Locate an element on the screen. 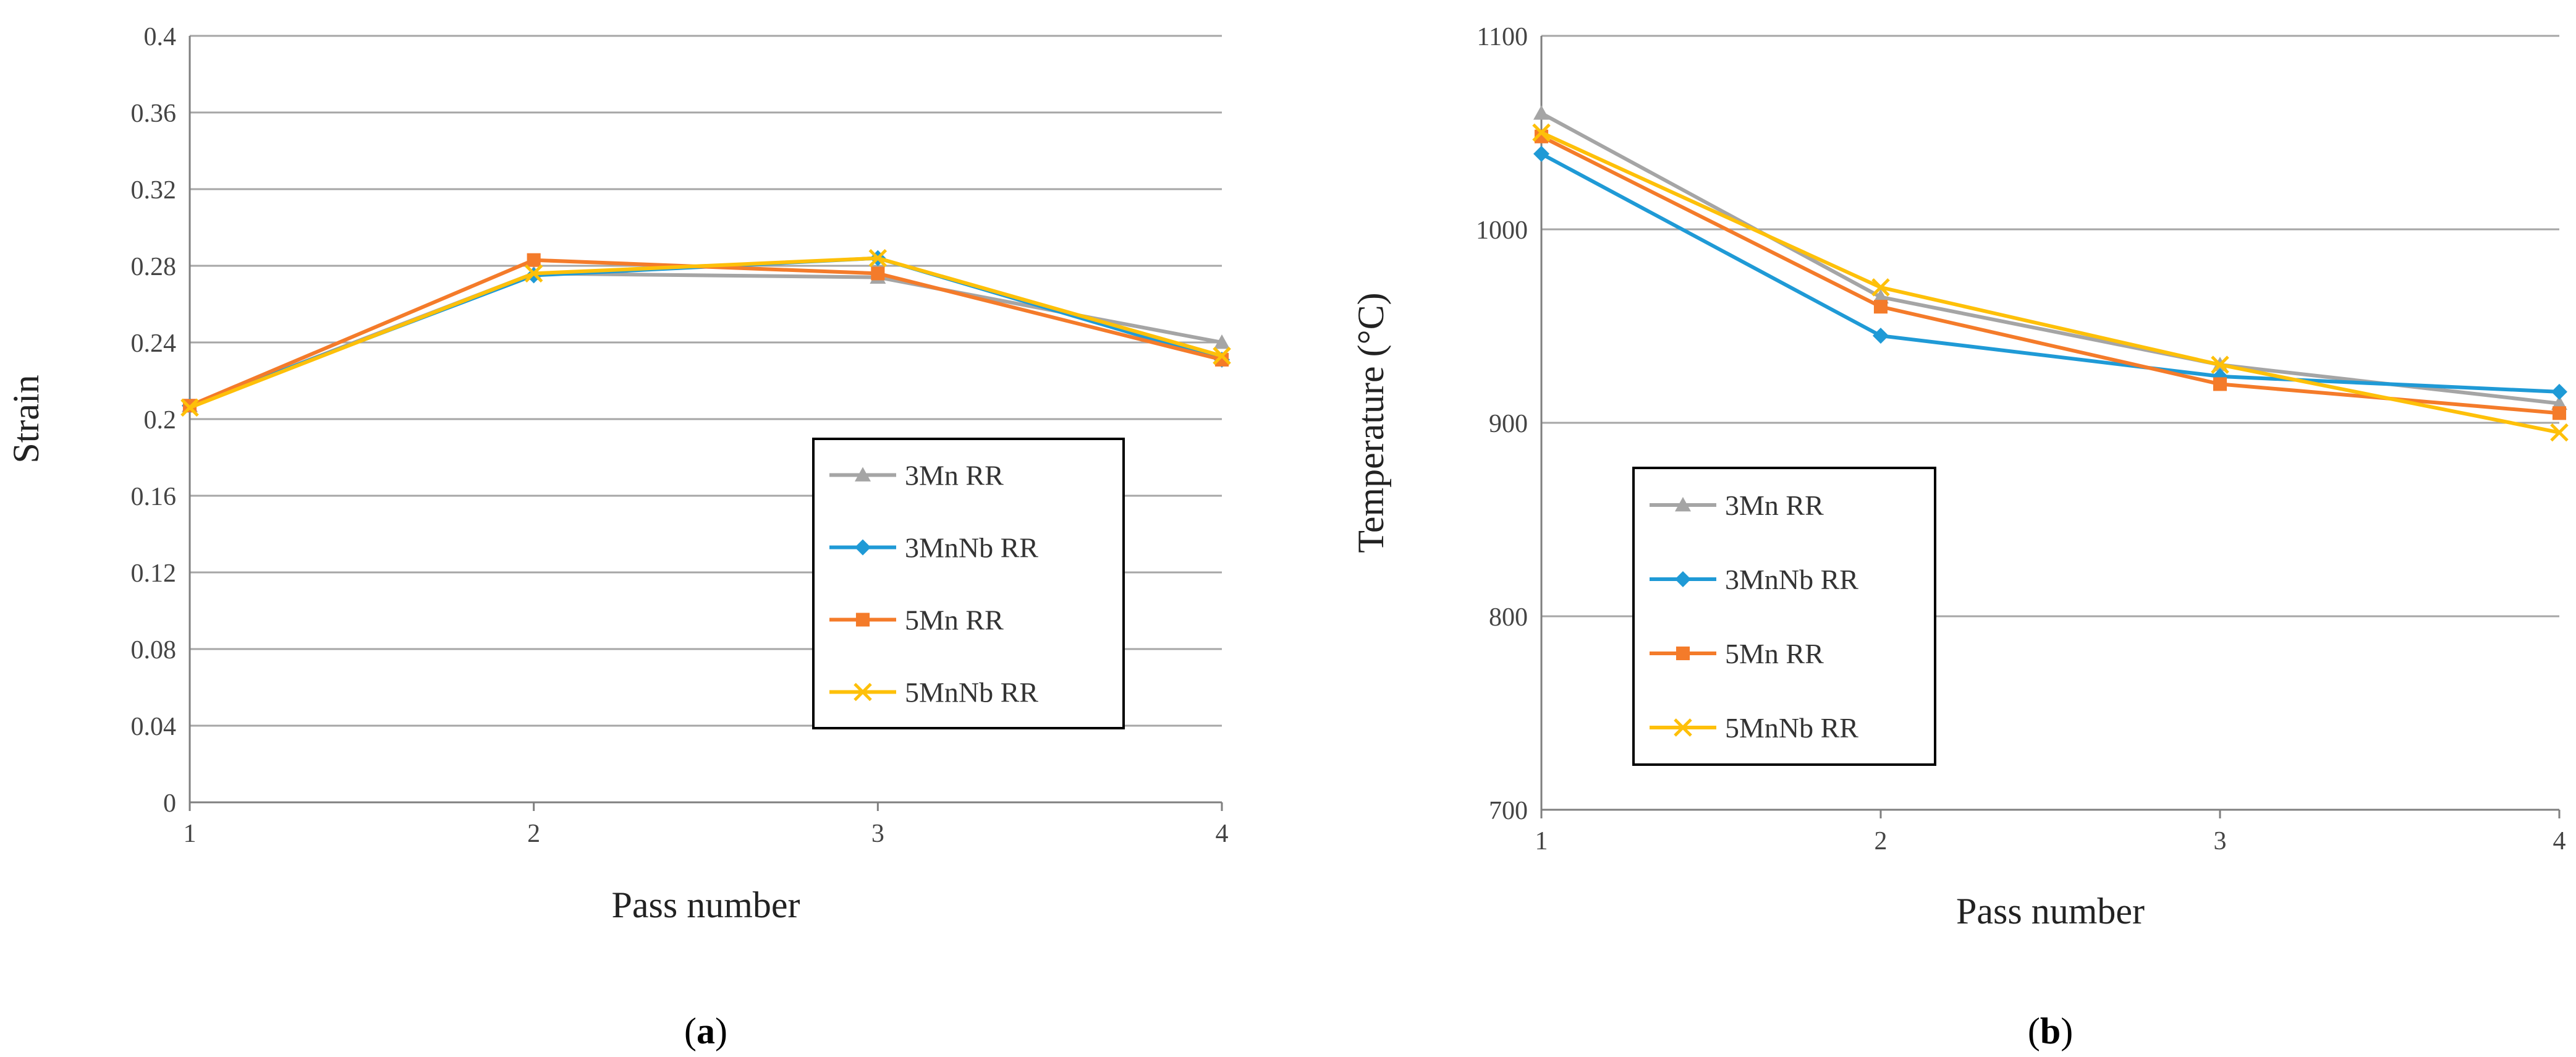 The width and height of the screenshot is (2576, 1057). chart-b-legend-box is located at coordinates (1784, 616).